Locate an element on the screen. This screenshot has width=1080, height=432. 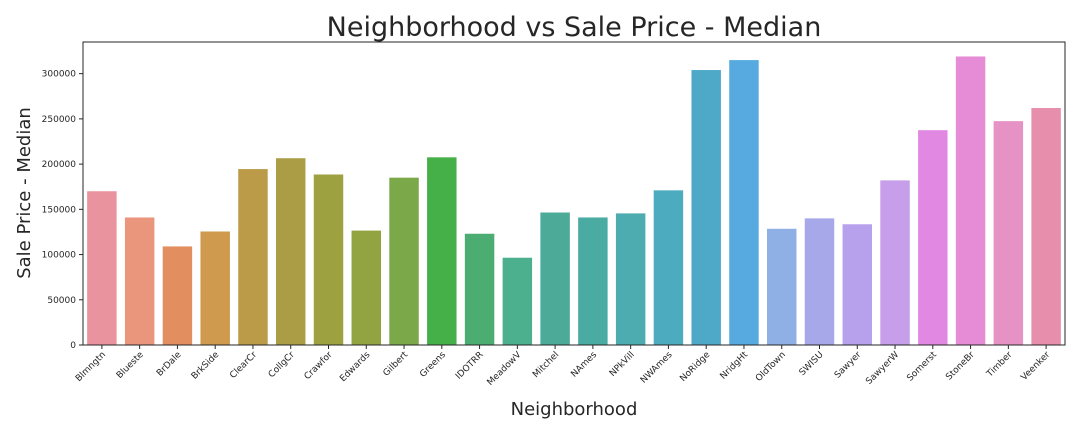
bar-collgcr is located at coordinates (291, 251).